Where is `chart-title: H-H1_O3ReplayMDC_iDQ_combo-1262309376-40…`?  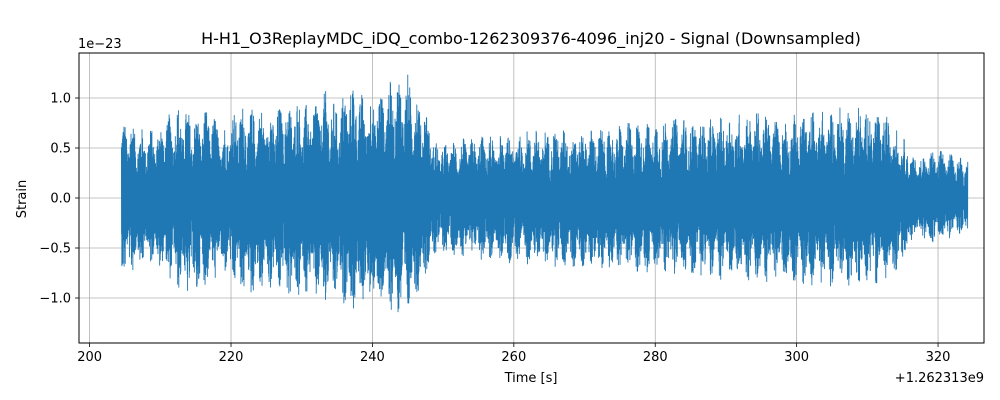 chart-title: H-H1_O3ReplayMDC_iDQ_combo-1262309376-40… is located at coordinates (531, 39).